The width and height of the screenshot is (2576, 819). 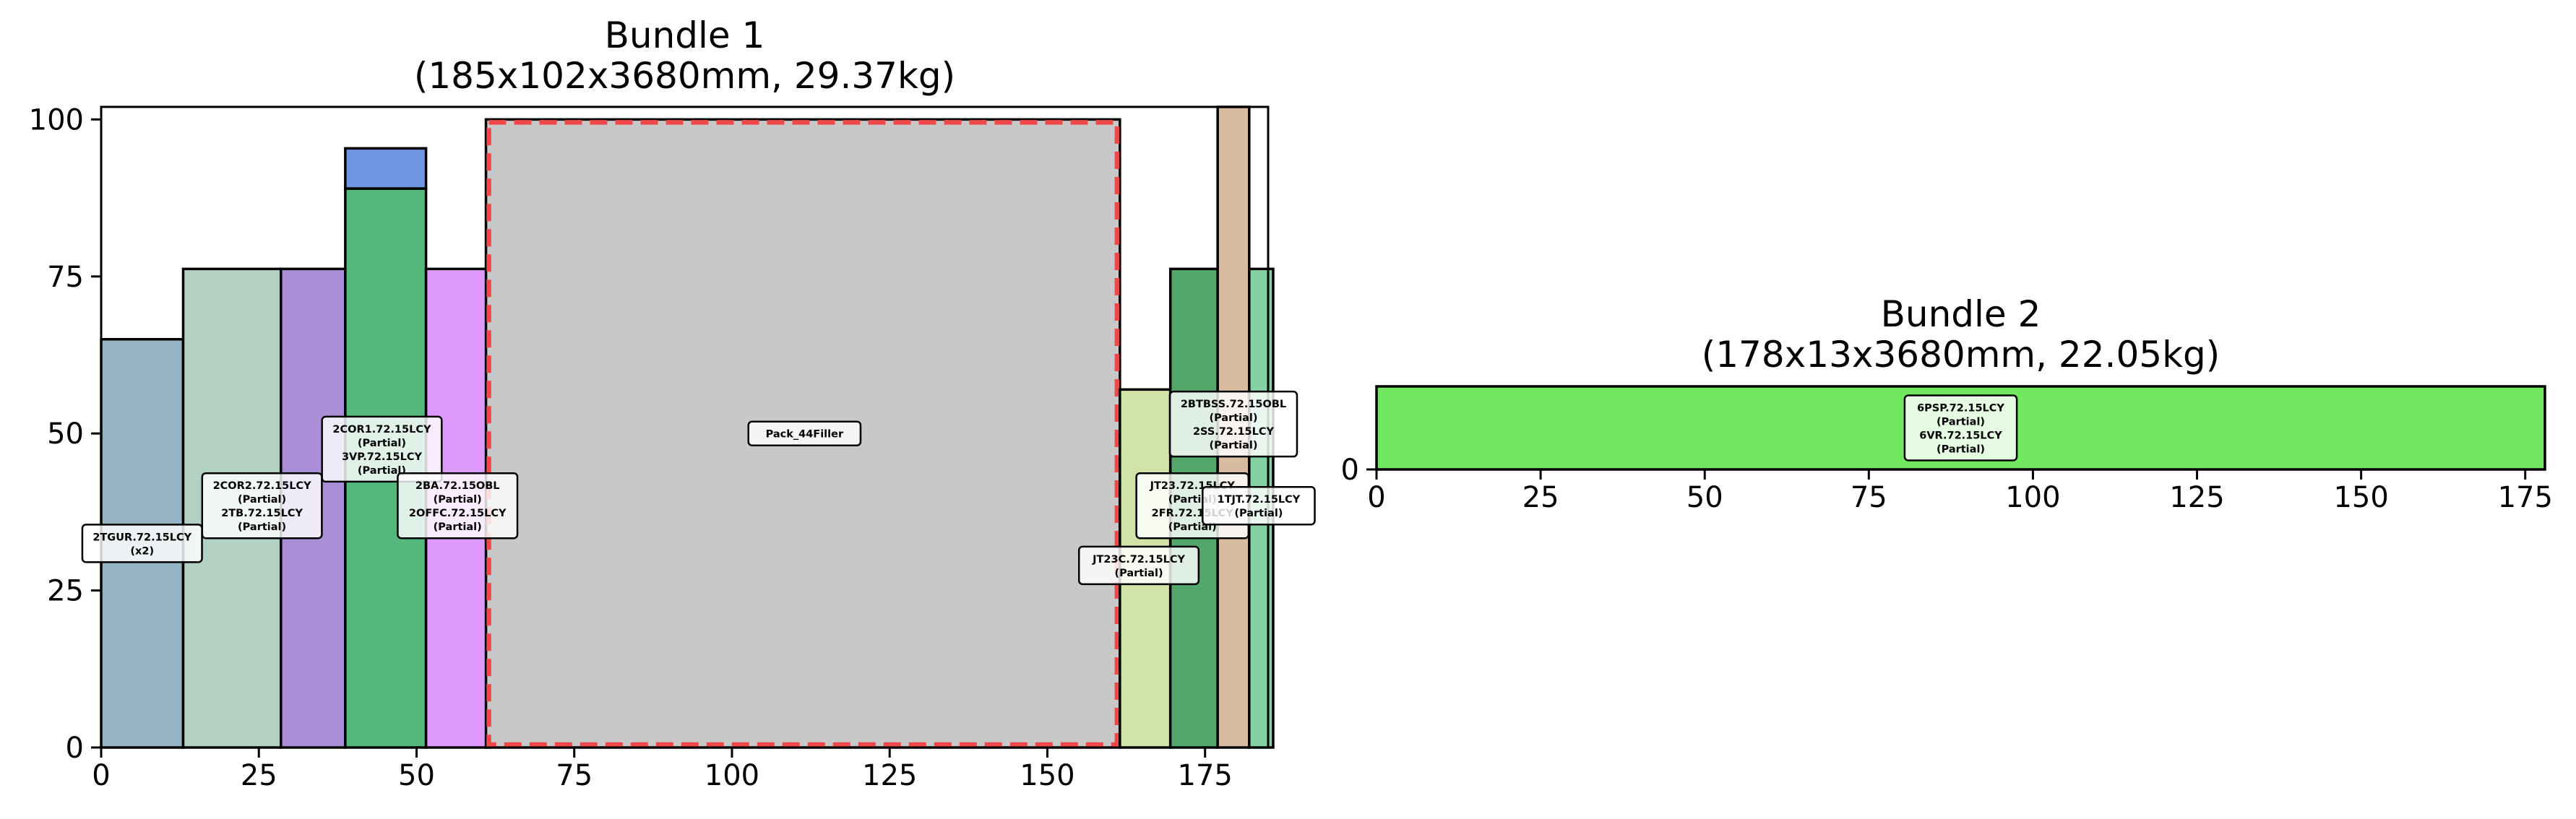 I want to click on annotation-text: 6PSP.72.15LCY, so click(x=1960, y=409).